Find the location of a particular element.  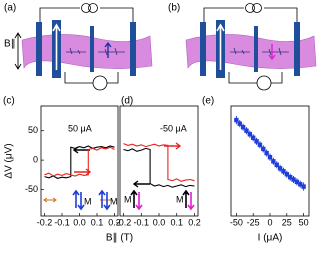

x-axis-label: B∥ (T) is located at coordinates (119, 238).